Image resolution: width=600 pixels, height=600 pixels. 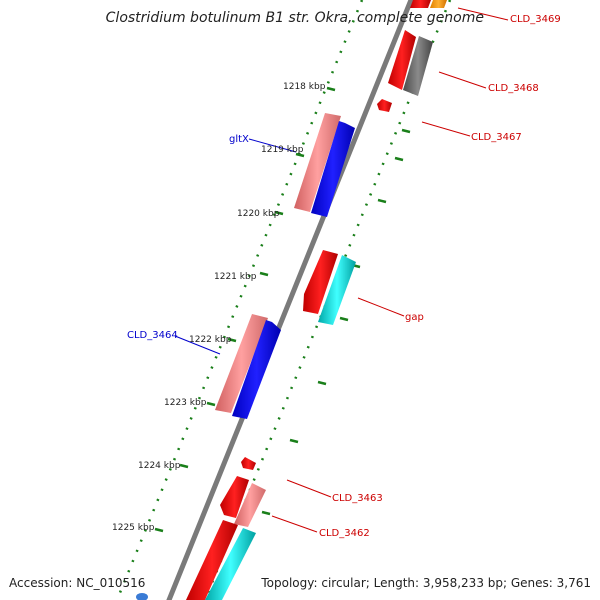 I want to click on gene-gltx-blue, so click(x=333, y=169).